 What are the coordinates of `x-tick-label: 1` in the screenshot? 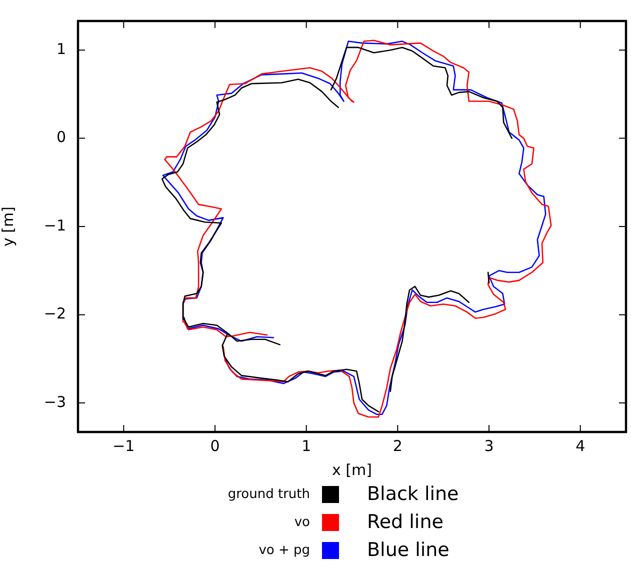 It's located at (307, 445).